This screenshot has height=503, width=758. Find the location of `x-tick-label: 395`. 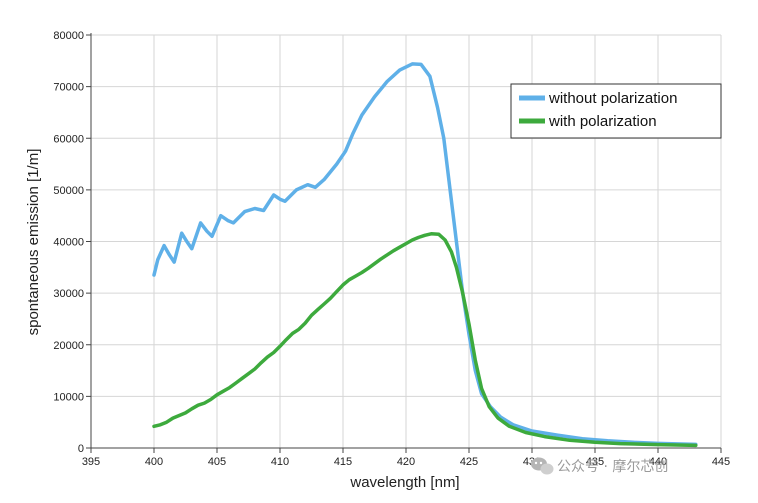

x-tick-label: 395 is located at coordinates (91, 462).